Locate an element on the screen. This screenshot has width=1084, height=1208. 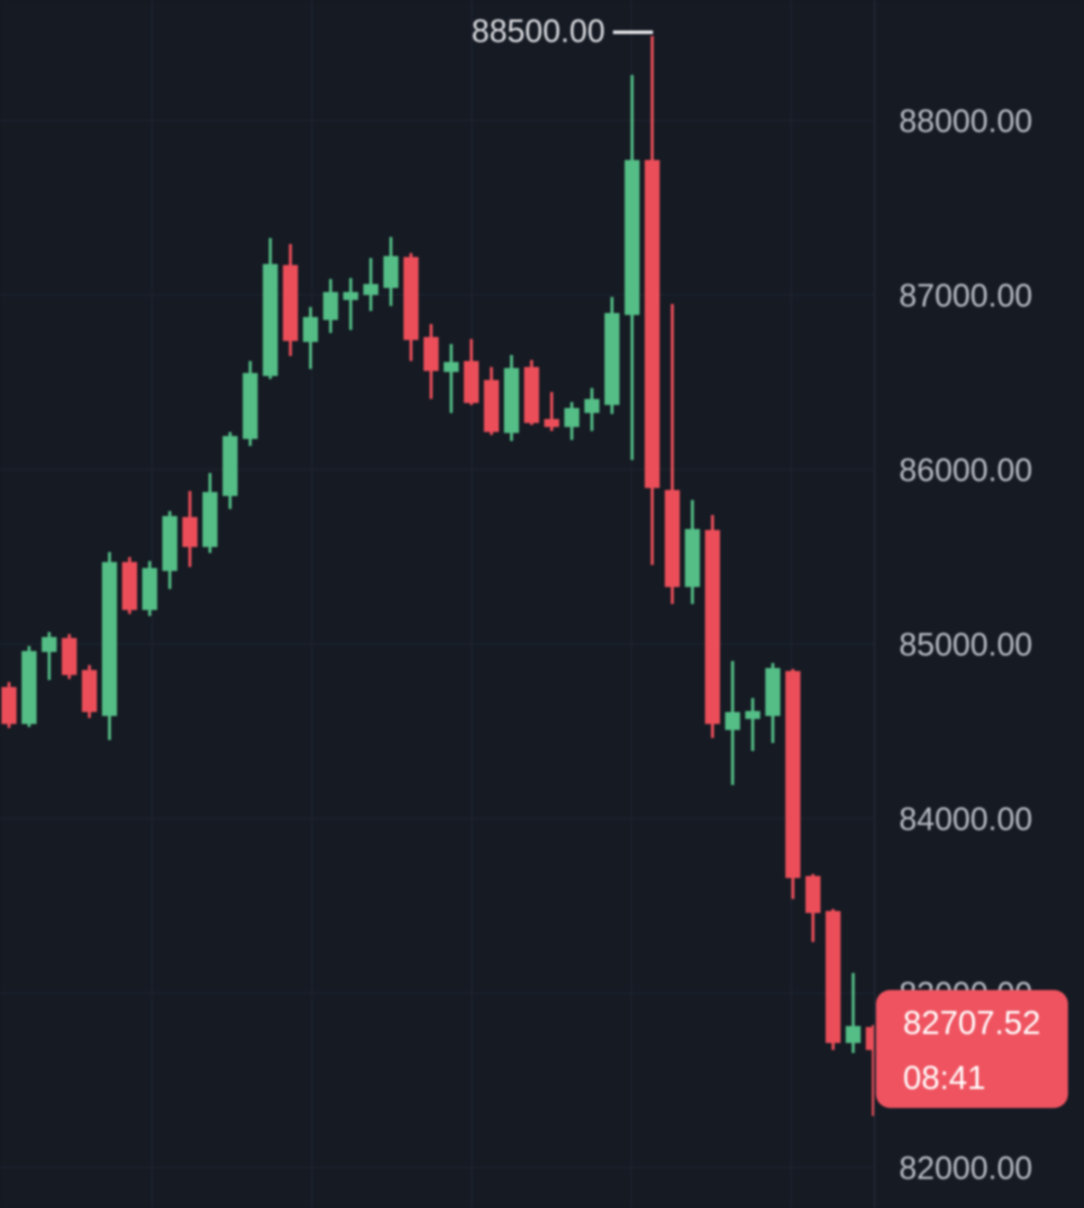
svg-text: 82707.52 is located at coordinates (972, 1022).